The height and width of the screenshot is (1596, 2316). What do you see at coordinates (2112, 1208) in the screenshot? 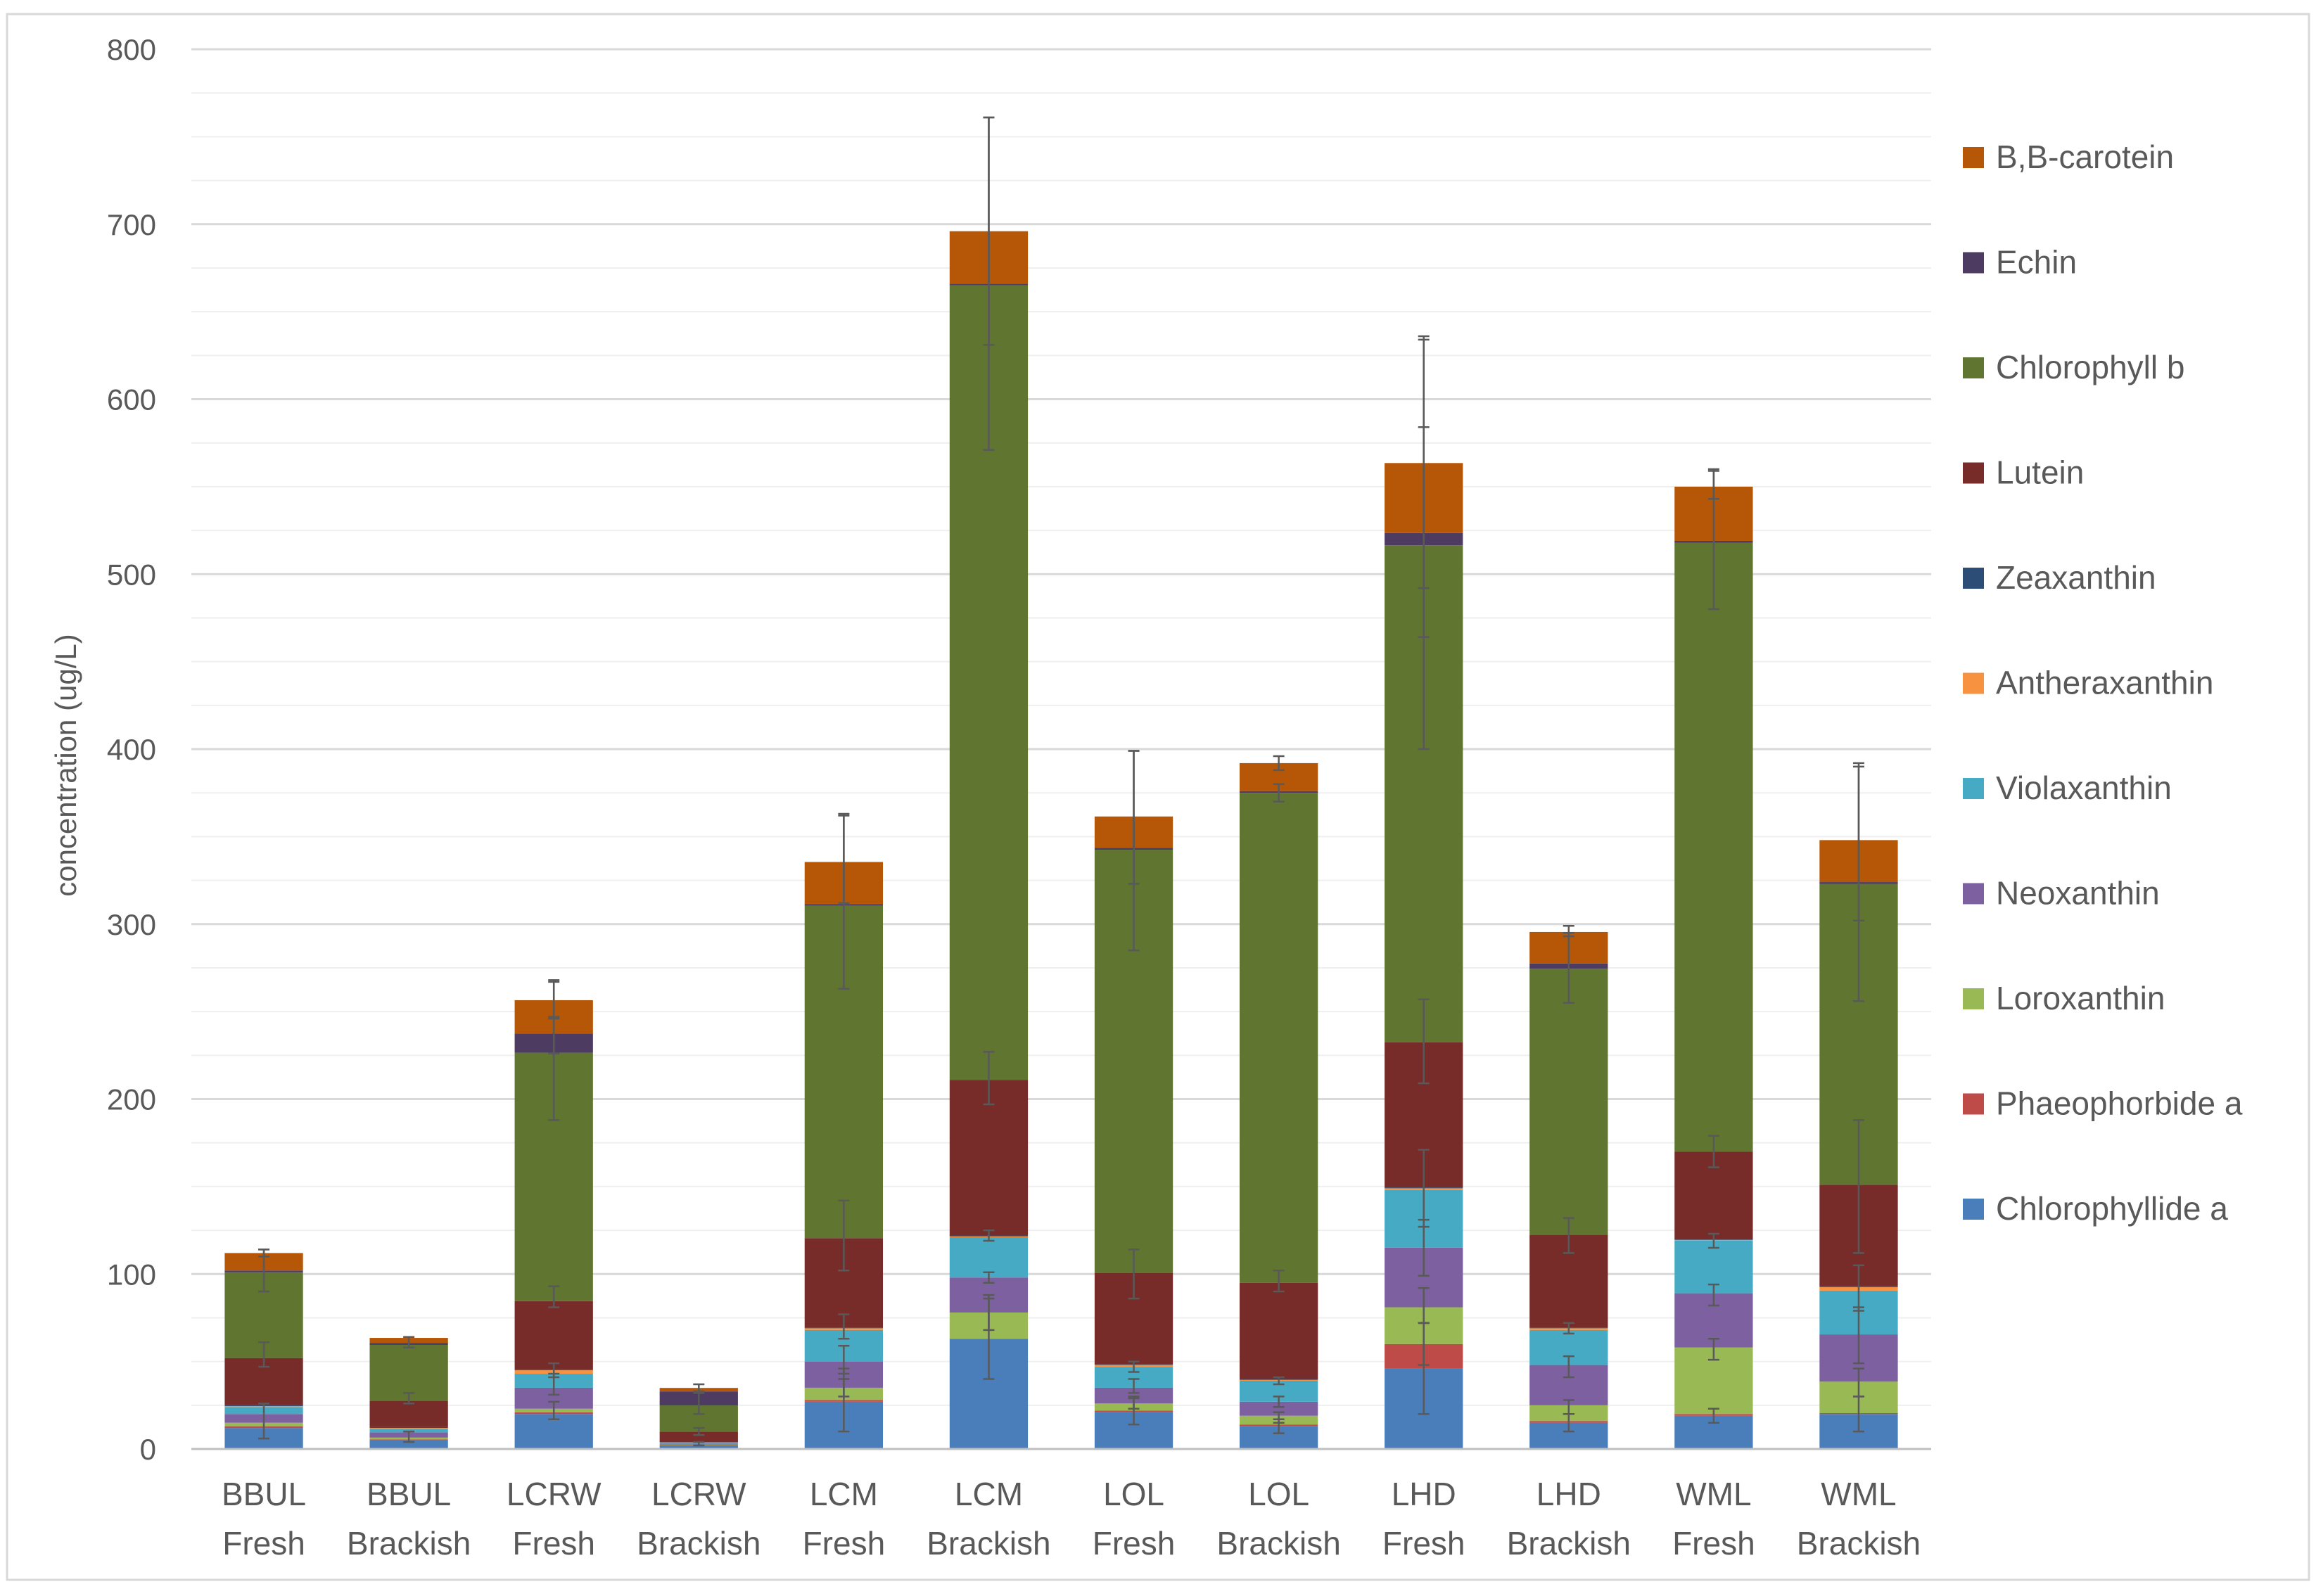
I see `legend-label: Chlorophyllide a` at bounding box center [2112, 1208].